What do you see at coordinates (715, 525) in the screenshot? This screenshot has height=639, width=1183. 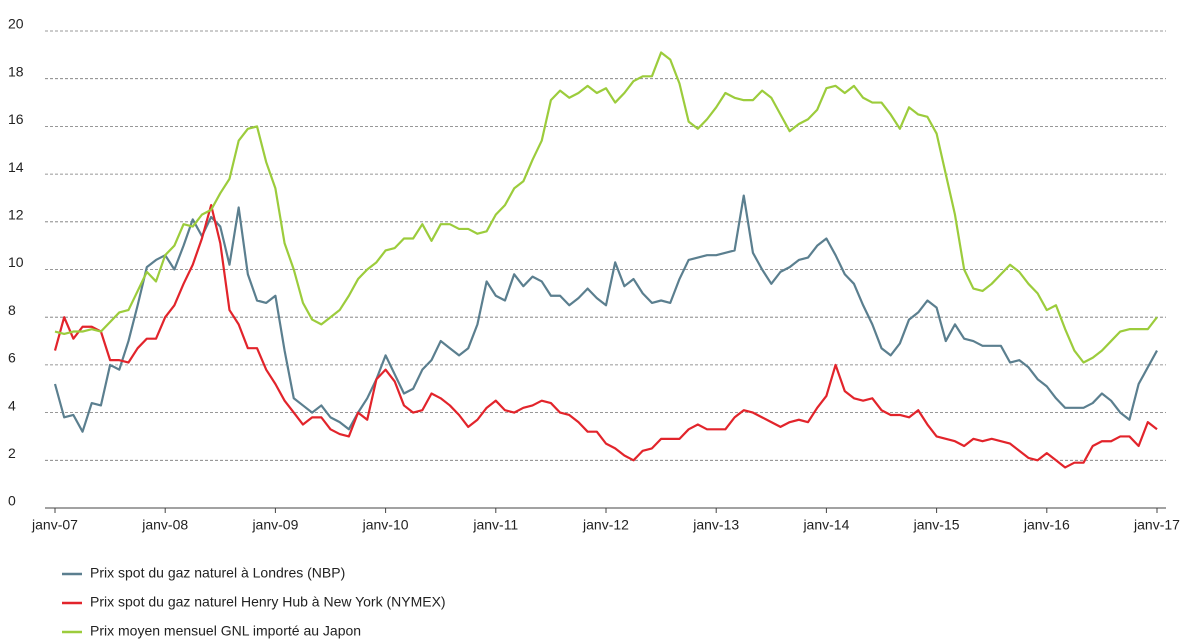 I see `x-tick-label: janv-13` at bounding box center [715, 525].